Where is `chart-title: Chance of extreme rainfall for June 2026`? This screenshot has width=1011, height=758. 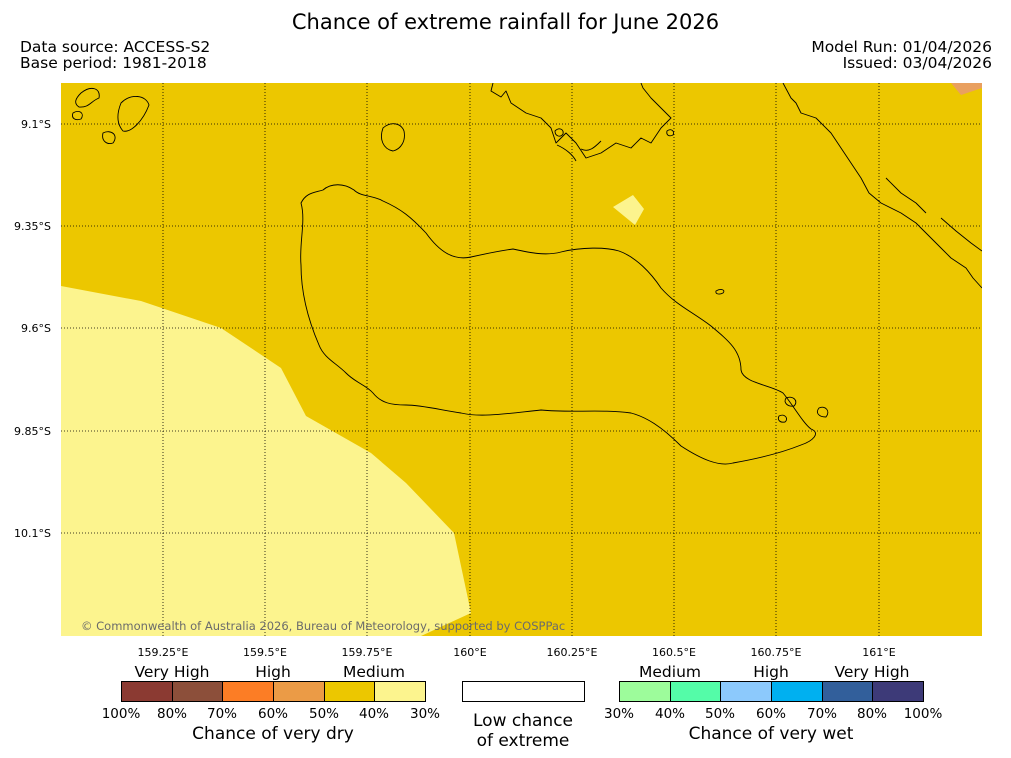
chart-title: Chance of extreme rainfall for June 2026 is located at coordinates (505, 22).